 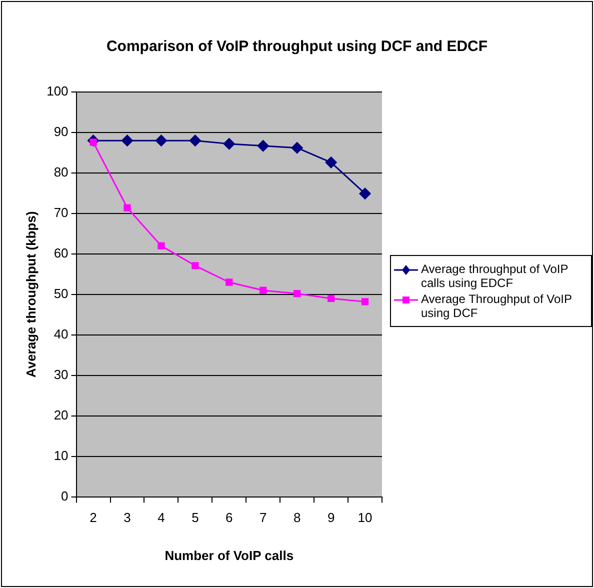 What do you see at coordinates (61, 455) in the screenshot?
I see `y-tick-label: 10` at bounding box center [61, 455].